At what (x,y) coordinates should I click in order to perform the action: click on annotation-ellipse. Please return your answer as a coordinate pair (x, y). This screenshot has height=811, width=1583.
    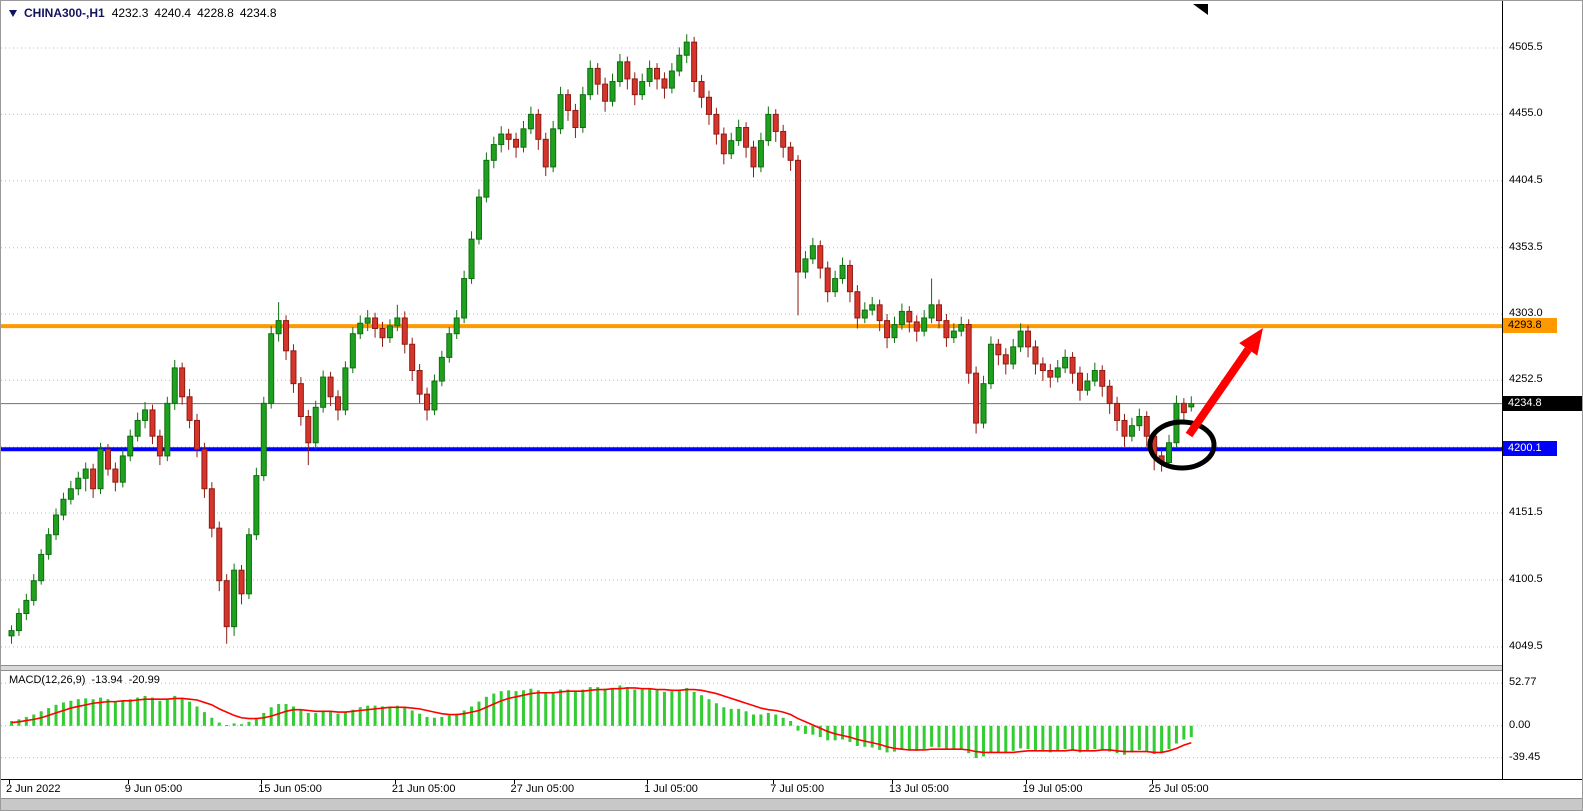
    Looking at the image, I should click on (1182, 445).